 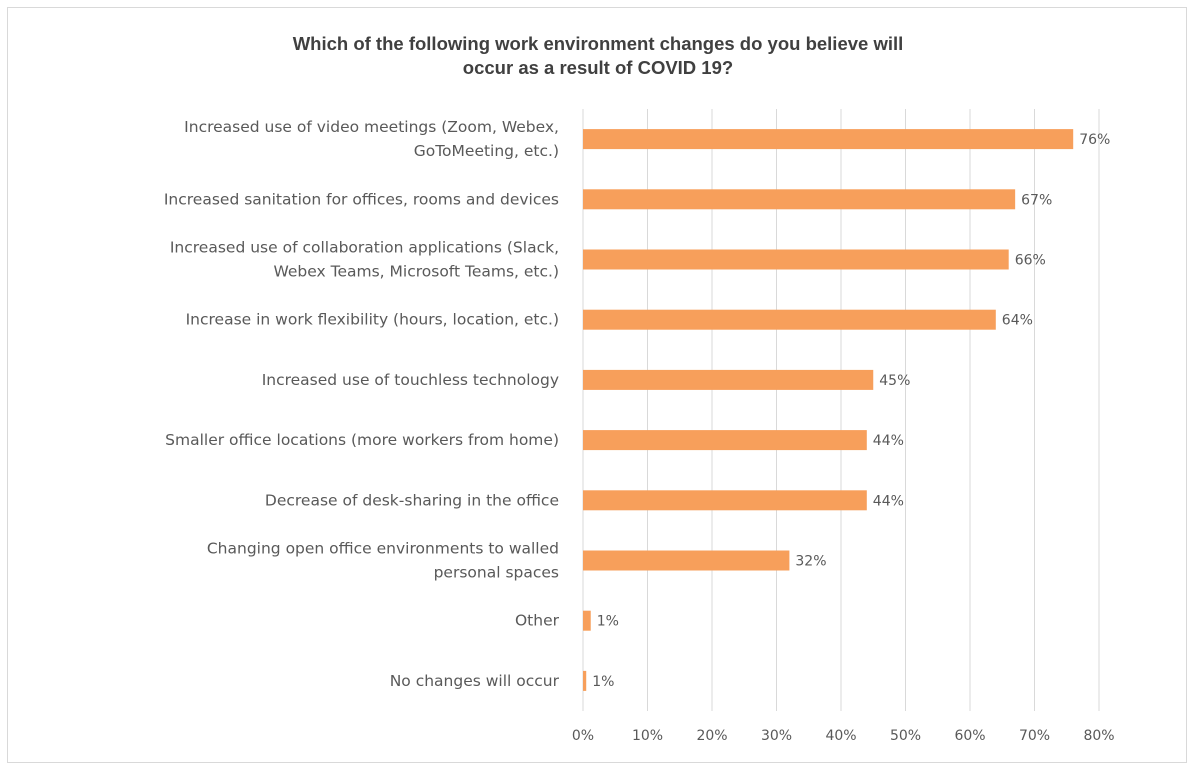 What do you see at coordinates (647, 736) in the screenshot?
I see `x-tick-label: 10%` at bounding box center [647, 736].